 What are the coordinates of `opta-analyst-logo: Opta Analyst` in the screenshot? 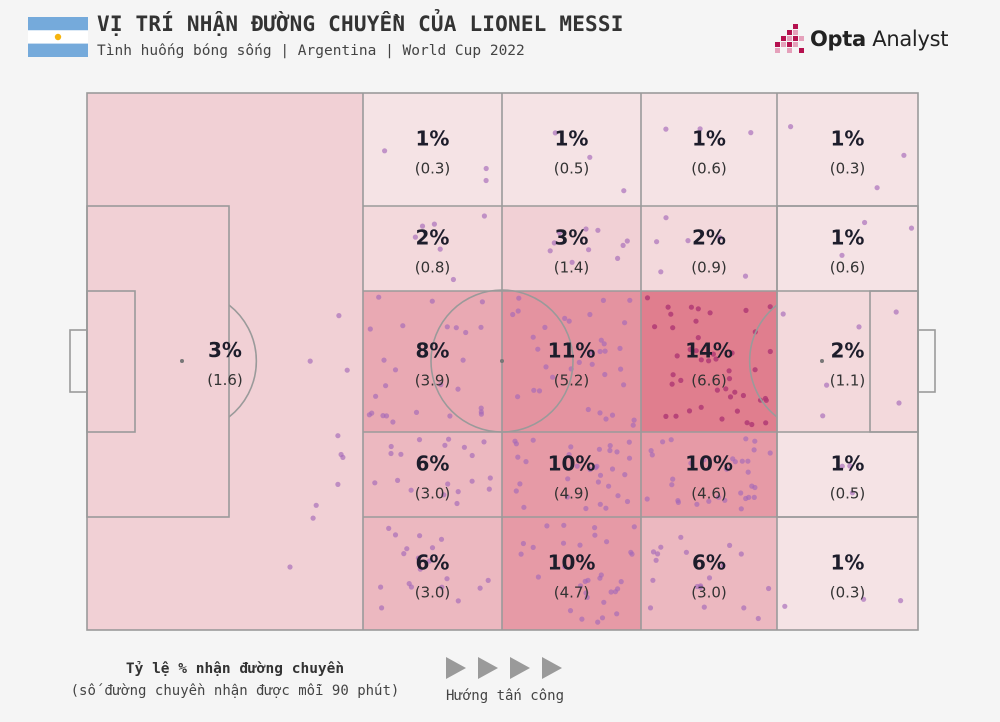 It's located at (861, 39).